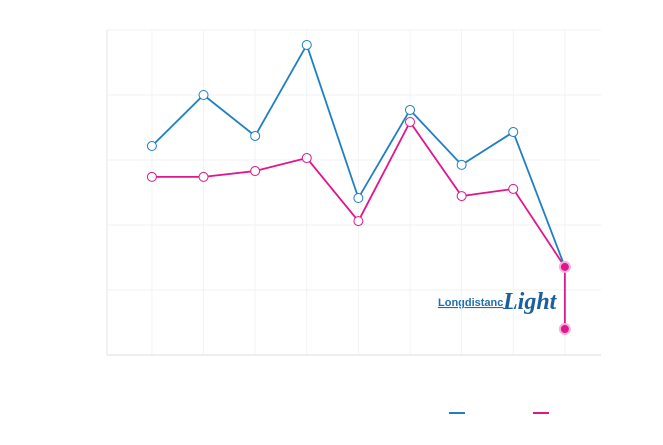 The width and height of the screenshot is (663, 445). What do you see at coordinates (470, 303) in the screenshot?
I see `watermark-brand: Longdistanc` at bounding box center [470, 303].